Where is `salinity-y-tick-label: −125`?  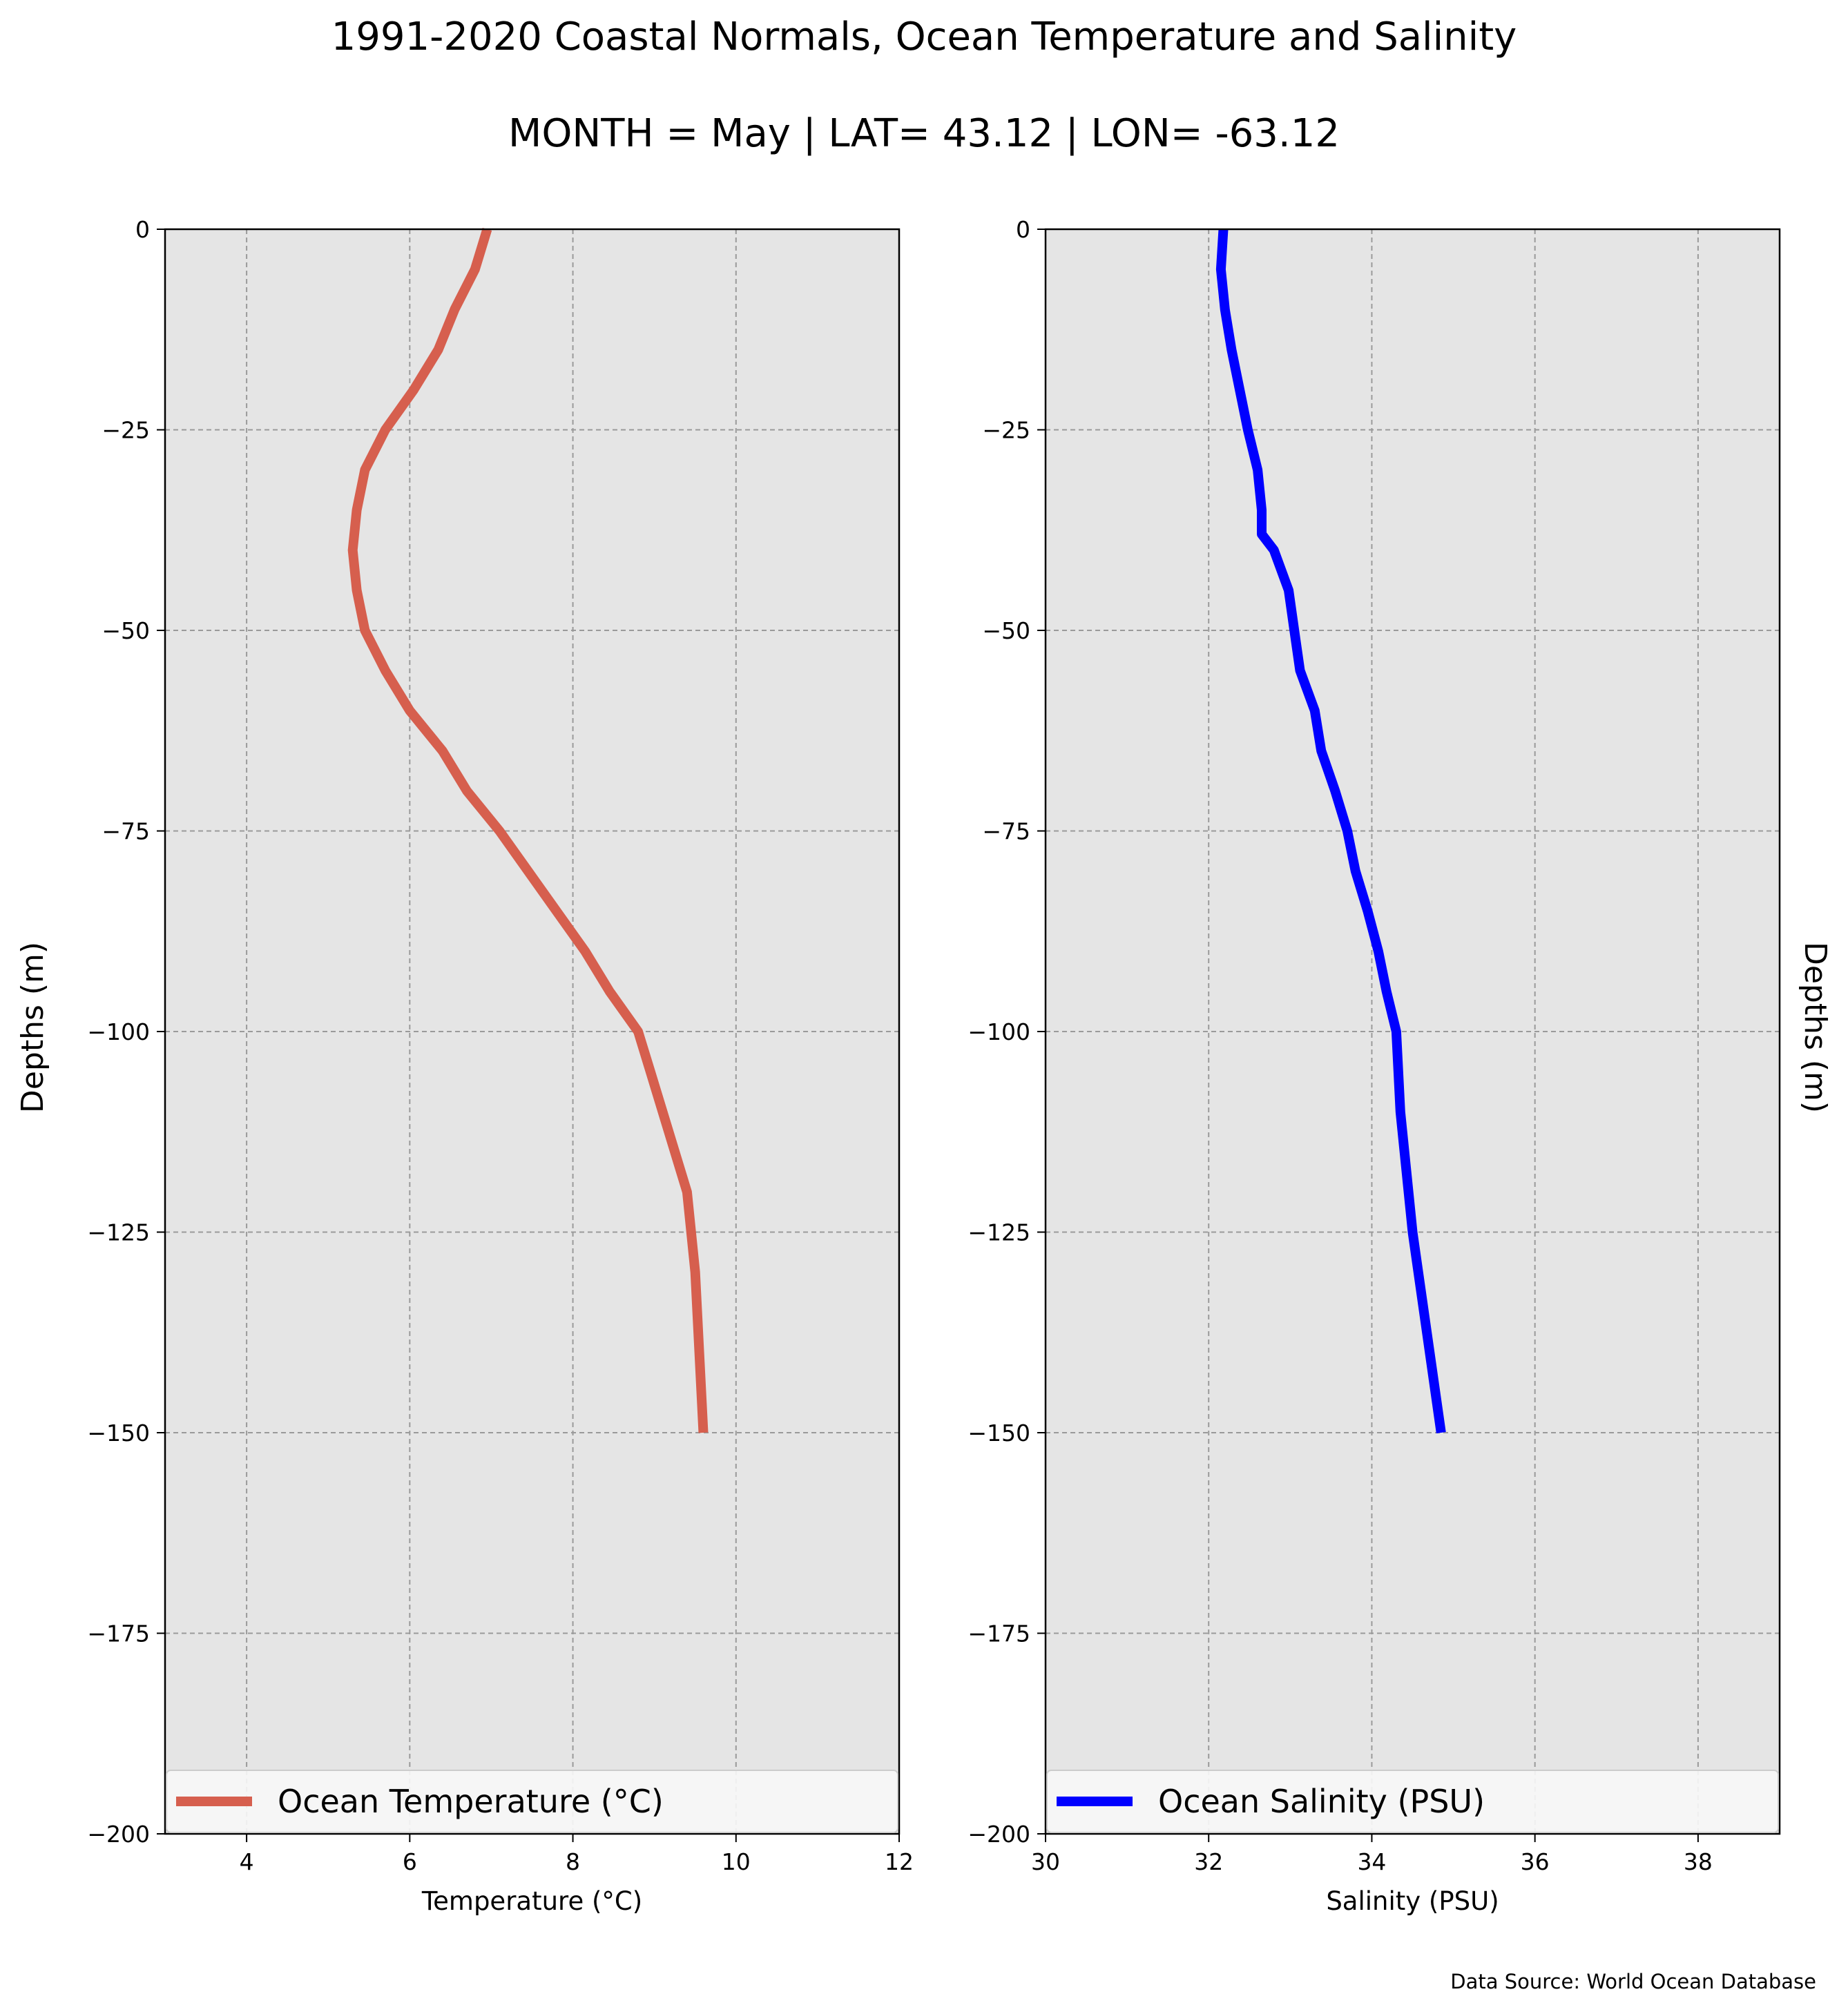 salinity-y-tick-label: −125 is located at coordinates (999, 1233).